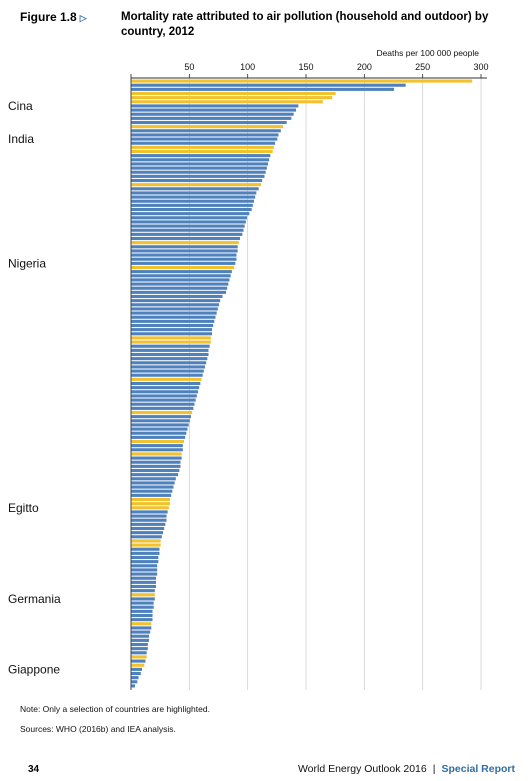 The image size is (531, 781). What do you see at coordinates (98, 729) in the screenshot?
I see `chart-sources: Sources: WHO (2016b) and IEA analysis.` at bounding box center [98, 729].